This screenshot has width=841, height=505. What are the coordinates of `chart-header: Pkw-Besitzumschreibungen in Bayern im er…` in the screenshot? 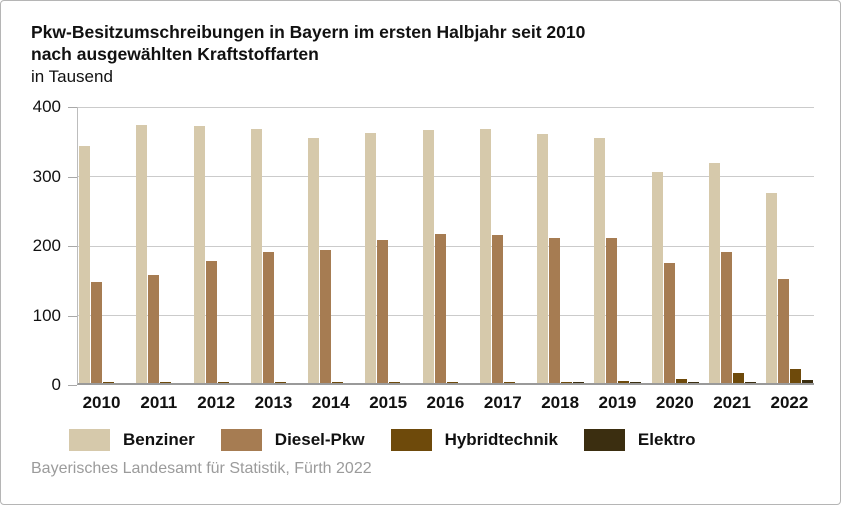 It's located at (308, 54).